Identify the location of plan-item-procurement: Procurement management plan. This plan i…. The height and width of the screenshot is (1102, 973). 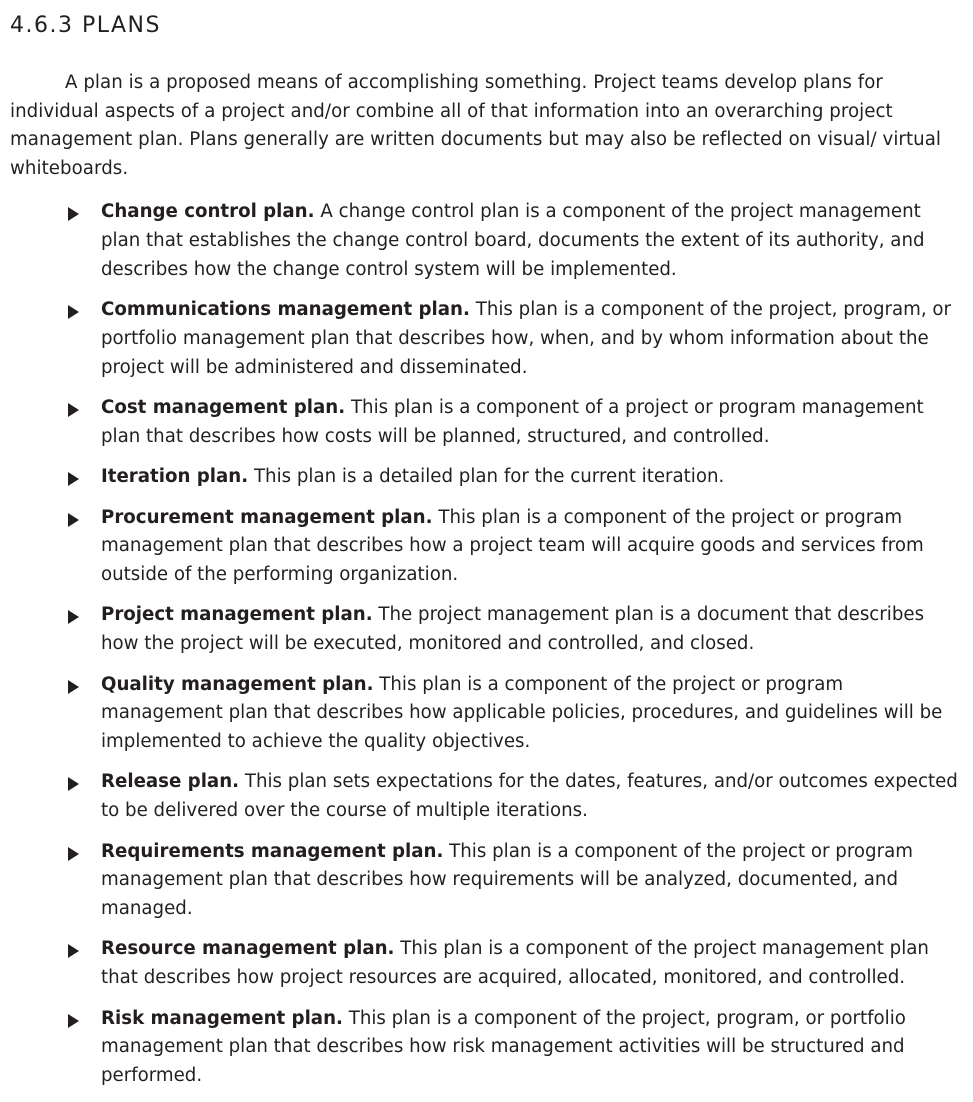
(485, 547).